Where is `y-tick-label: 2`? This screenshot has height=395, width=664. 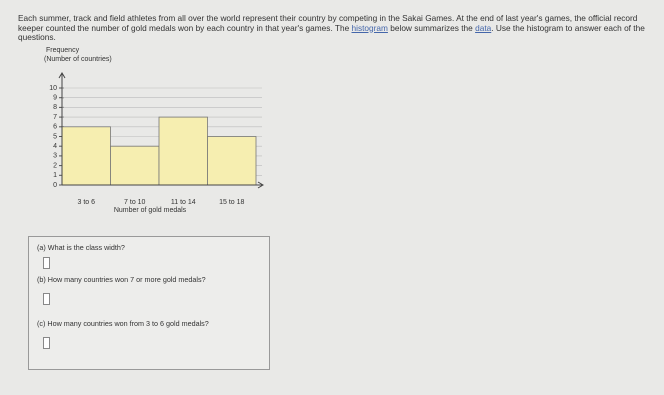 y-tick-label: 2 is located at coordinates (55, 165).